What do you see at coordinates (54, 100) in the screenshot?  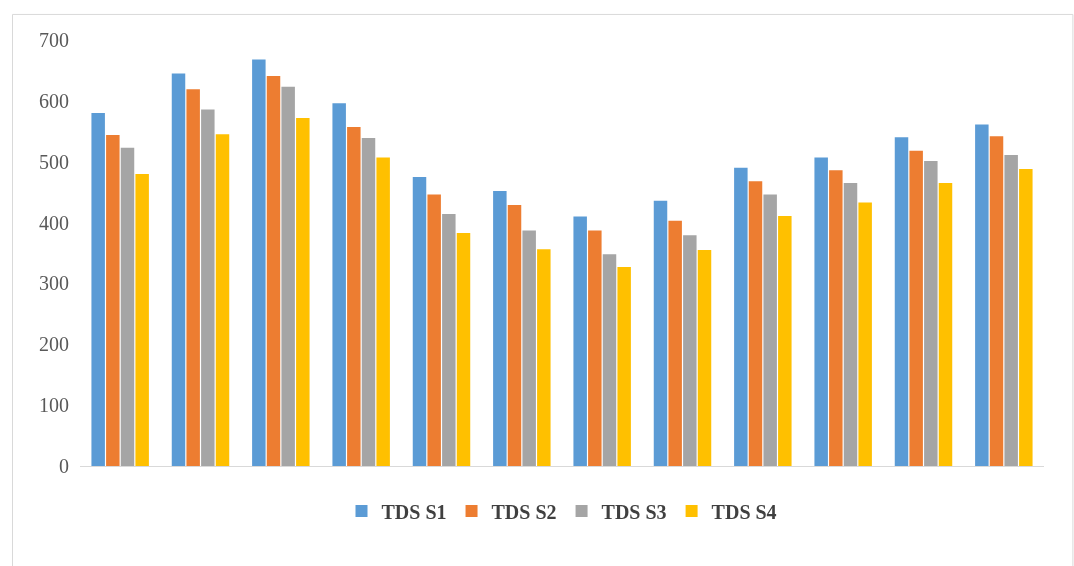 I see `y-tick-label: 600` at bounding box center [54, 100].